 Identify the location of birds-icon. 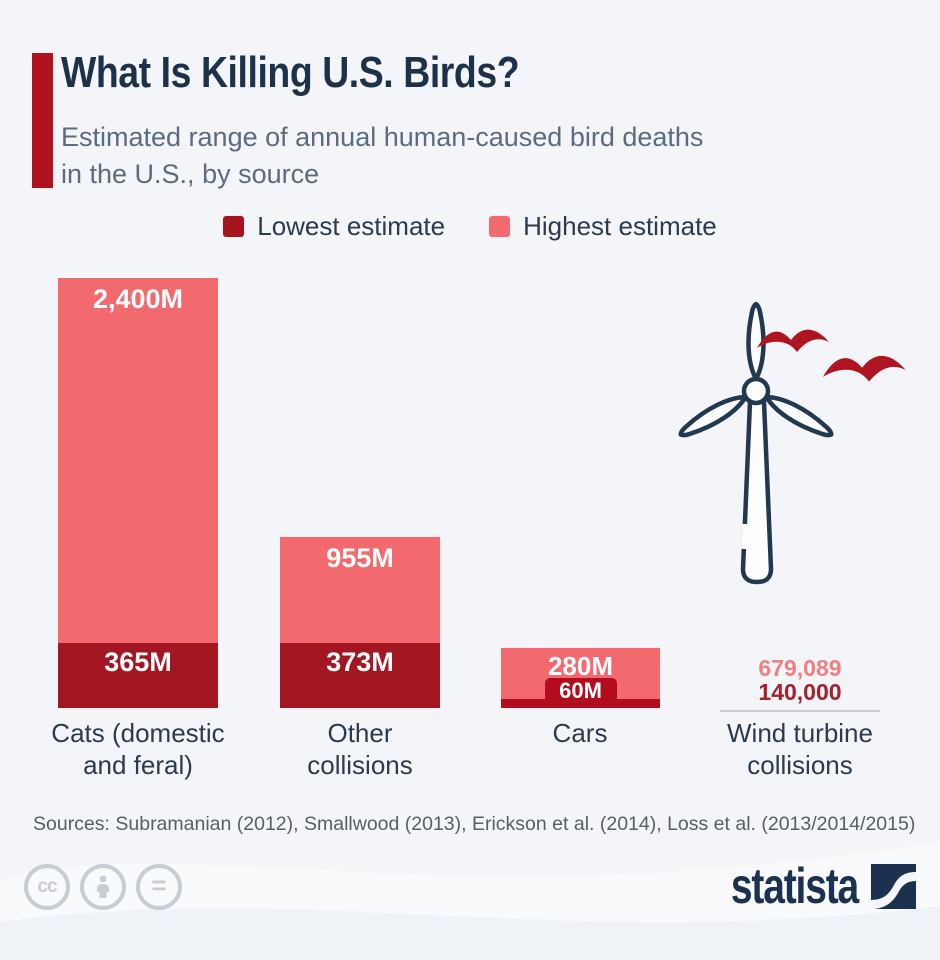
(831, 355).